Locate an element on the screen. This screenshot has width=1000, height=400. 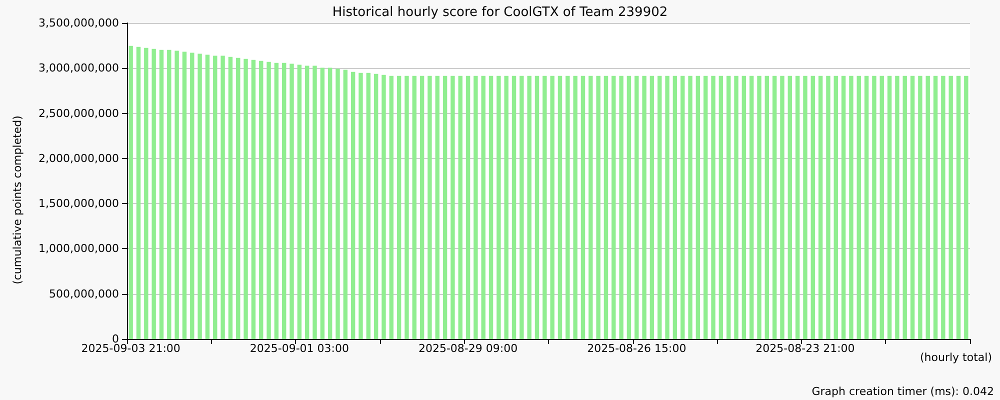
x-axis-title: (hourly total) is located at coordinates (956, 357).